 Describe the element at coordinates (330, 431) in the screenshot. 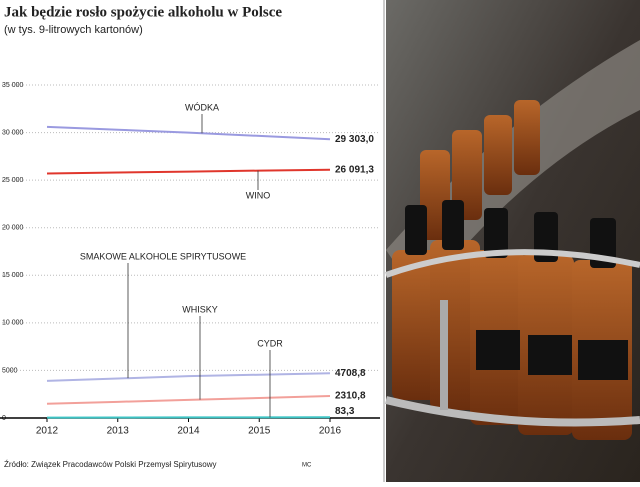

I see `x-tick-label: 2016` at that location.